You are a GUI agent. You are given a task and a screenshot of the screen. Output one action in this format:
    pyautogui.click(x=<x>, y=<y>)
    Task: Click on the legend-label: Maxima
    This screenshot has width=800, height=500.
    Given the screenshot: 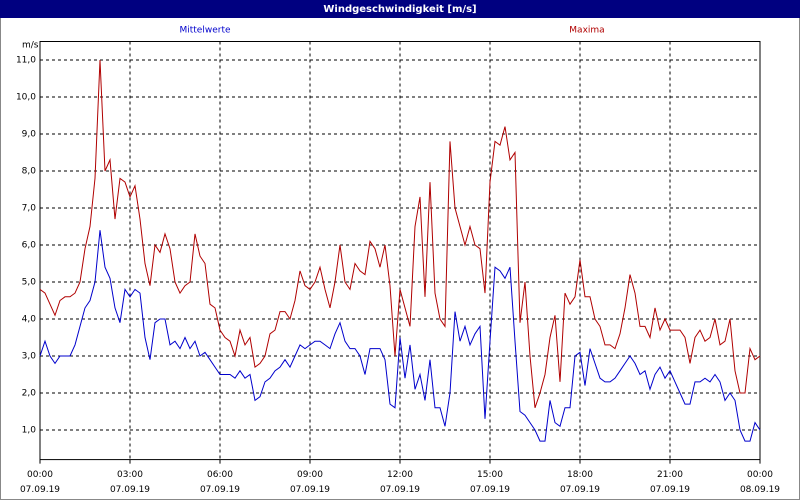 What is the action you would take?
    pyautogui.click(x=586, y=31)
    